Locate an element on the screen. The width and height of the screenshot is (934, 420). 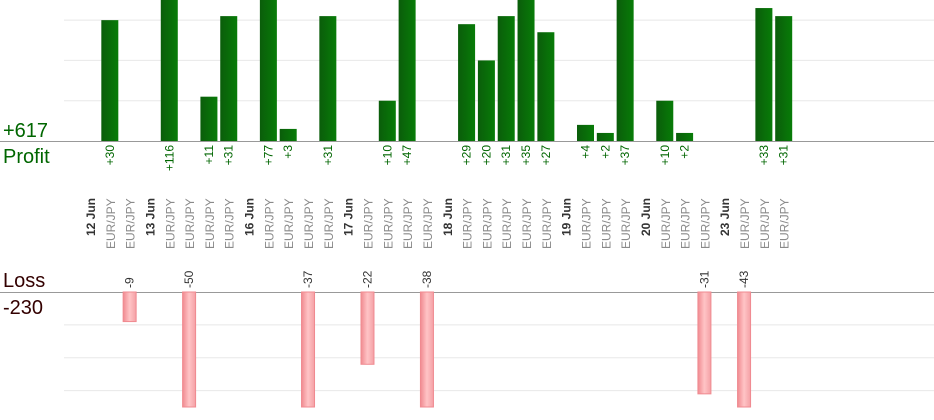
profit-value-label: +47 is located at coordinates (407, 155).